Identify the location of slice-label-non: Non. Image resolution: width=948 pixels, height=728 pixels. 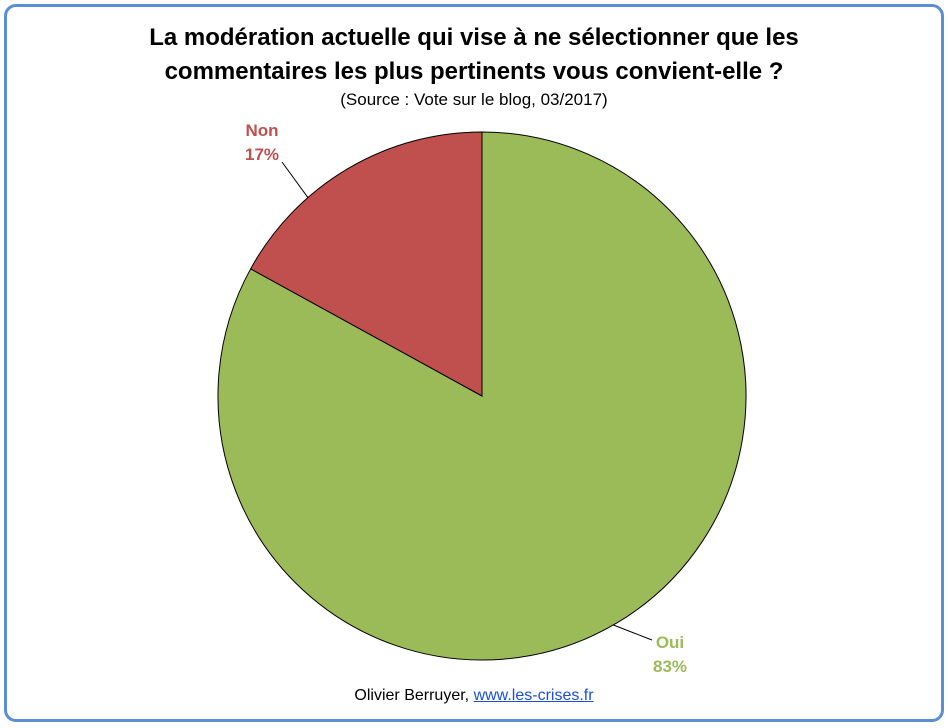
(261, 130).